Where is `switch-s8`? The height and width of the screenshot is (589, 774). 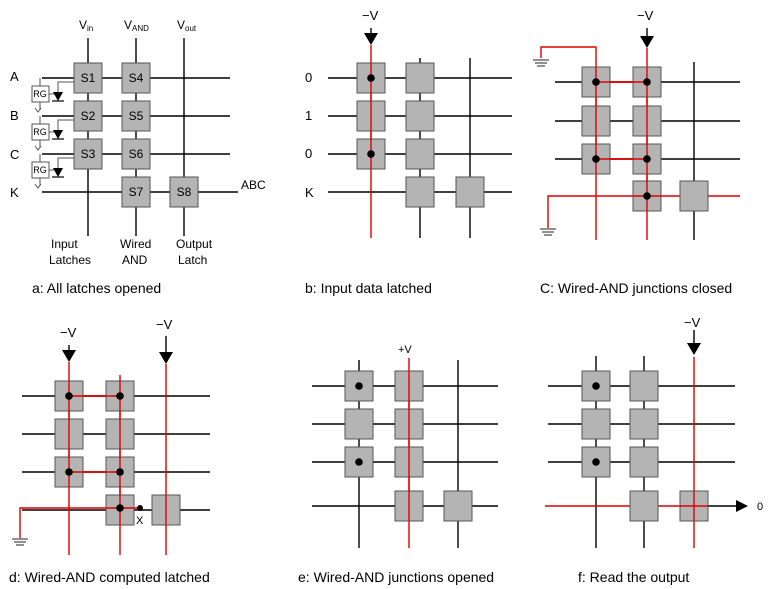 switch-s8 is located at coordinates (184, 192).